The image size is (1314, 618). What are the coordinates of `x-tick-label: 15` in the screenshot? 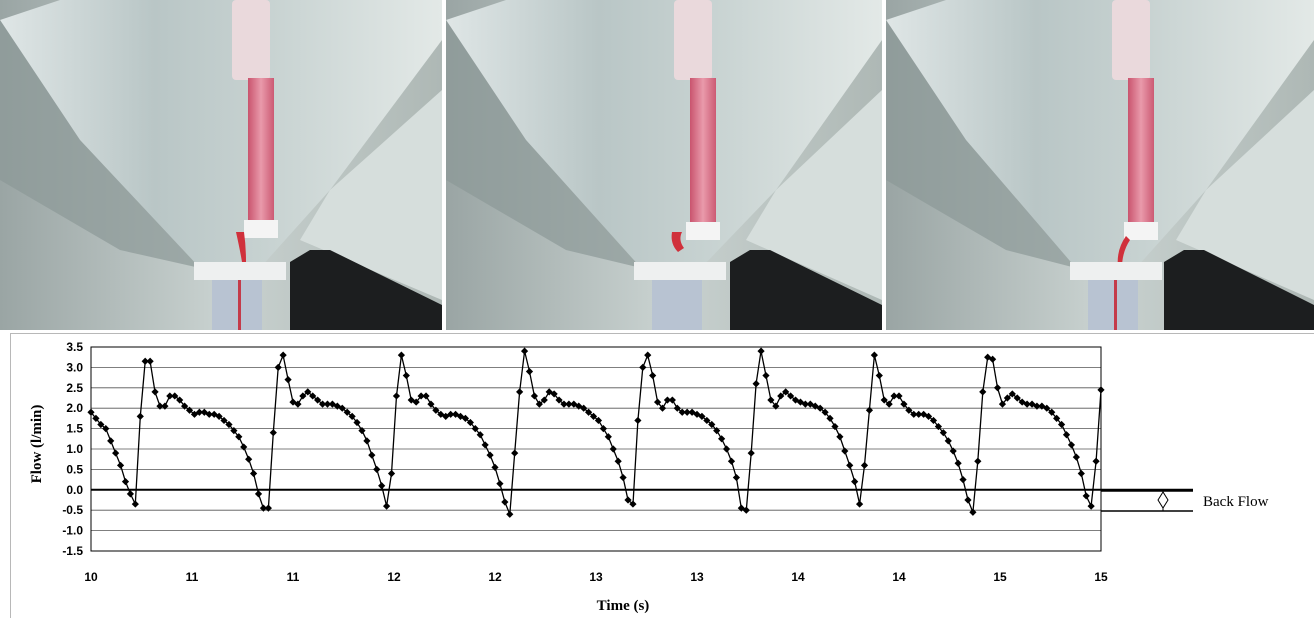 It's located at (1000, 577).